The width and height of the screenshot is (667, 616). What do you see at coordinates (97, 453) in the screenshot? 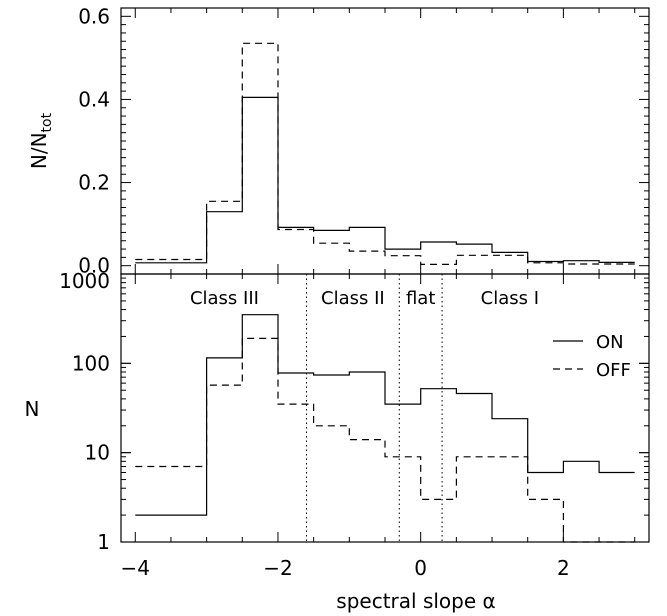
I see `bottom-y-tick-label: 10` at bounding box center [97, 453].